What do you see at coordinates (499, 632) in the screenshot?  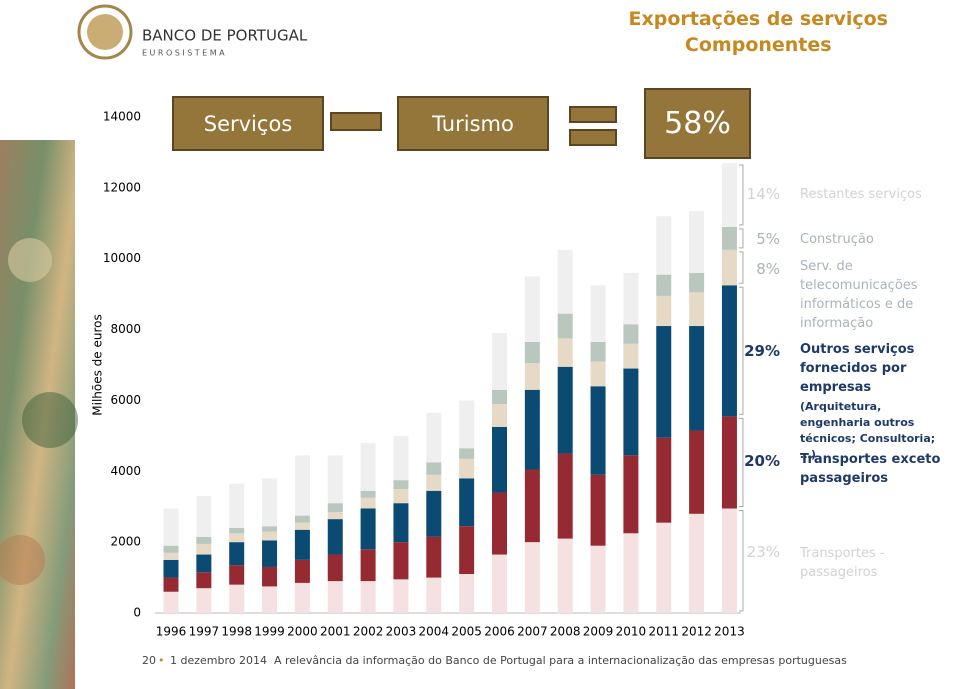 I see `x-tick-label: 2006` at bounding box center [499, 632].